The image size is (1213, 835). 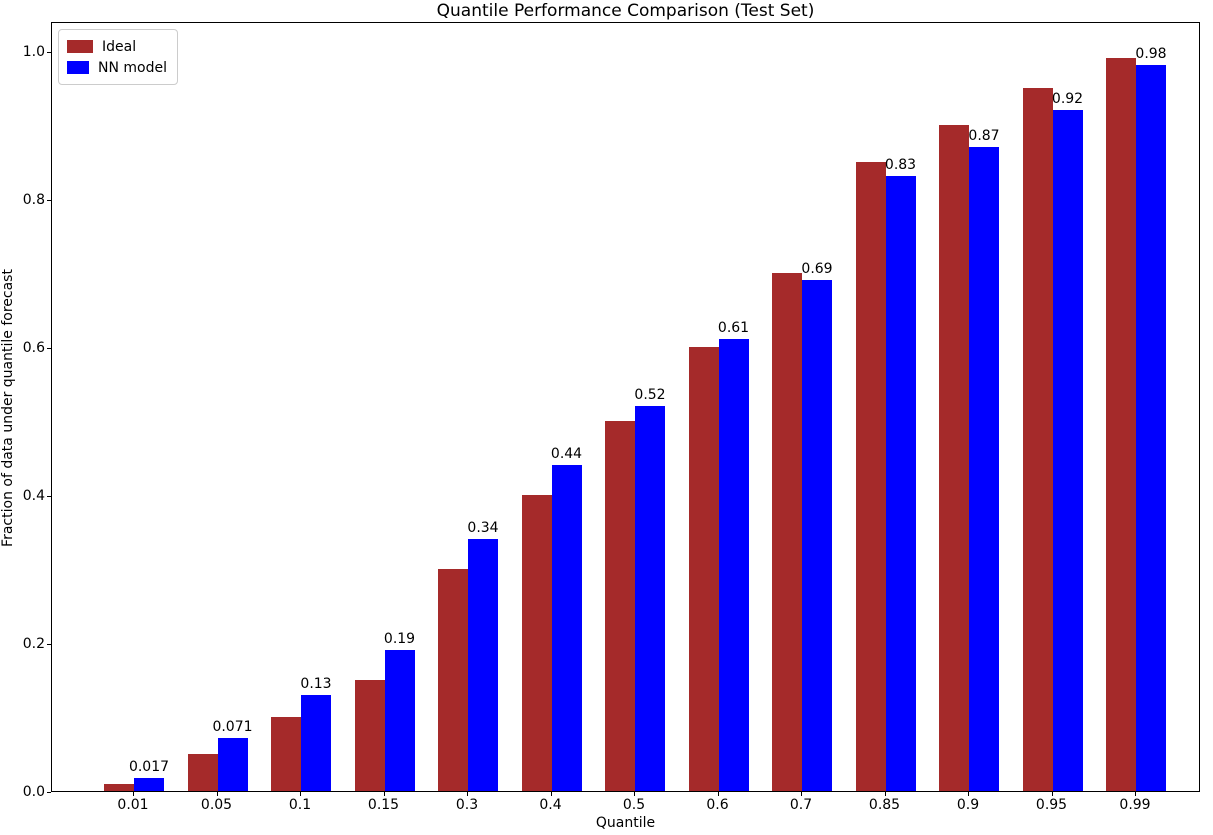 What do you see at coordinates (467, 805) in the screenshot?
I see `x-tick-label: 0.3` at bounding box center [467, 805].